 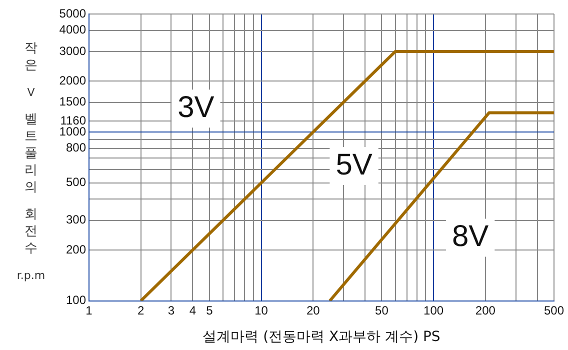 What do you see at coordinates (31, 161) in the screenshot?
I see `text: 작은 V 벨트풀리의 회전수 r.p.m` at bounding box center [31, 161].